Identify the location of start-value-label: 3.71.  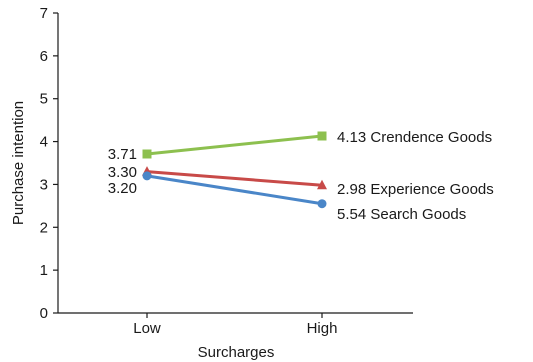
(122, 154).